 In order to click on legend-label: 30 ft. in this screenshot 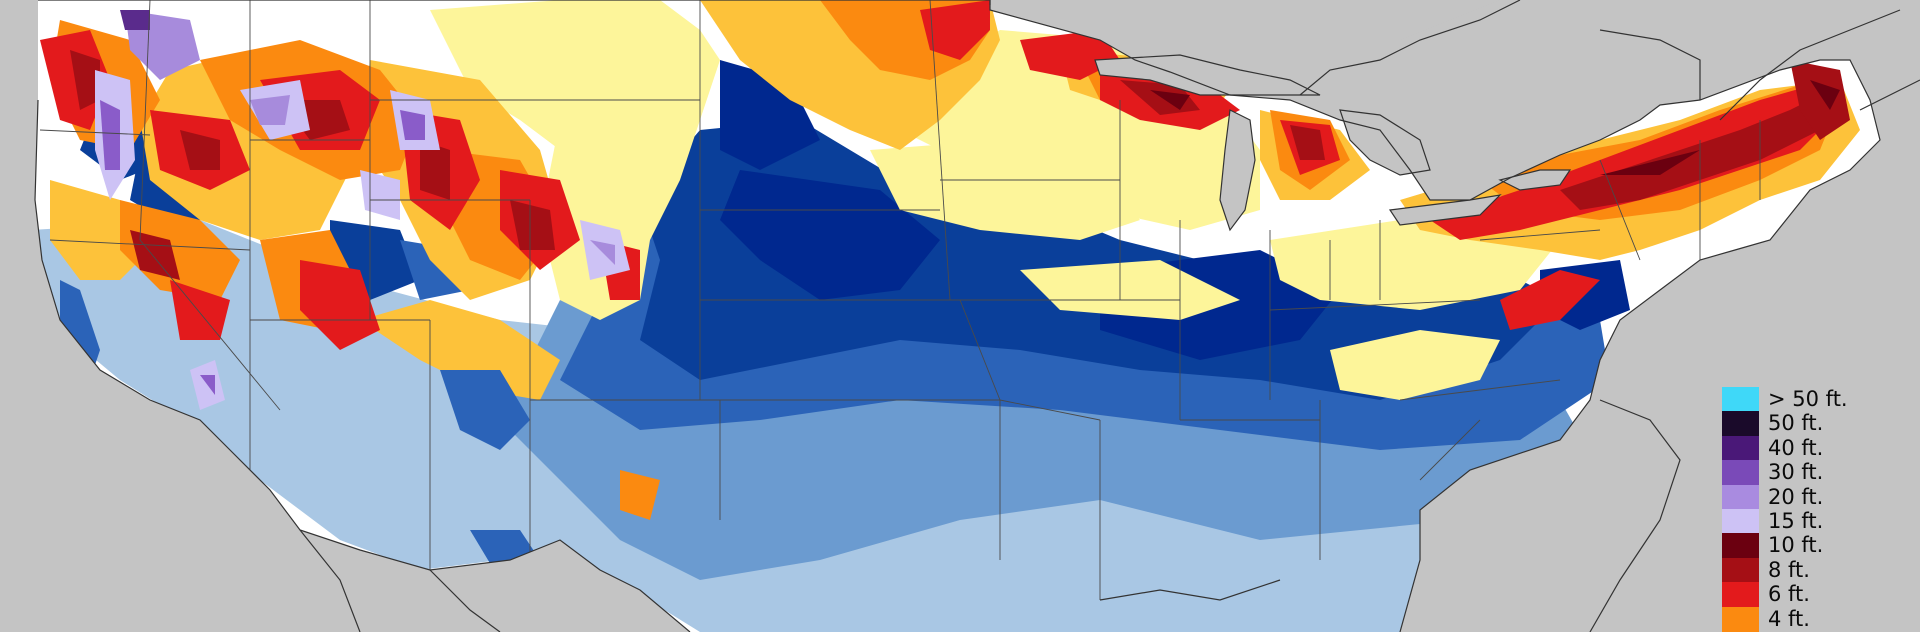, I will do `click(1796, 472)`.